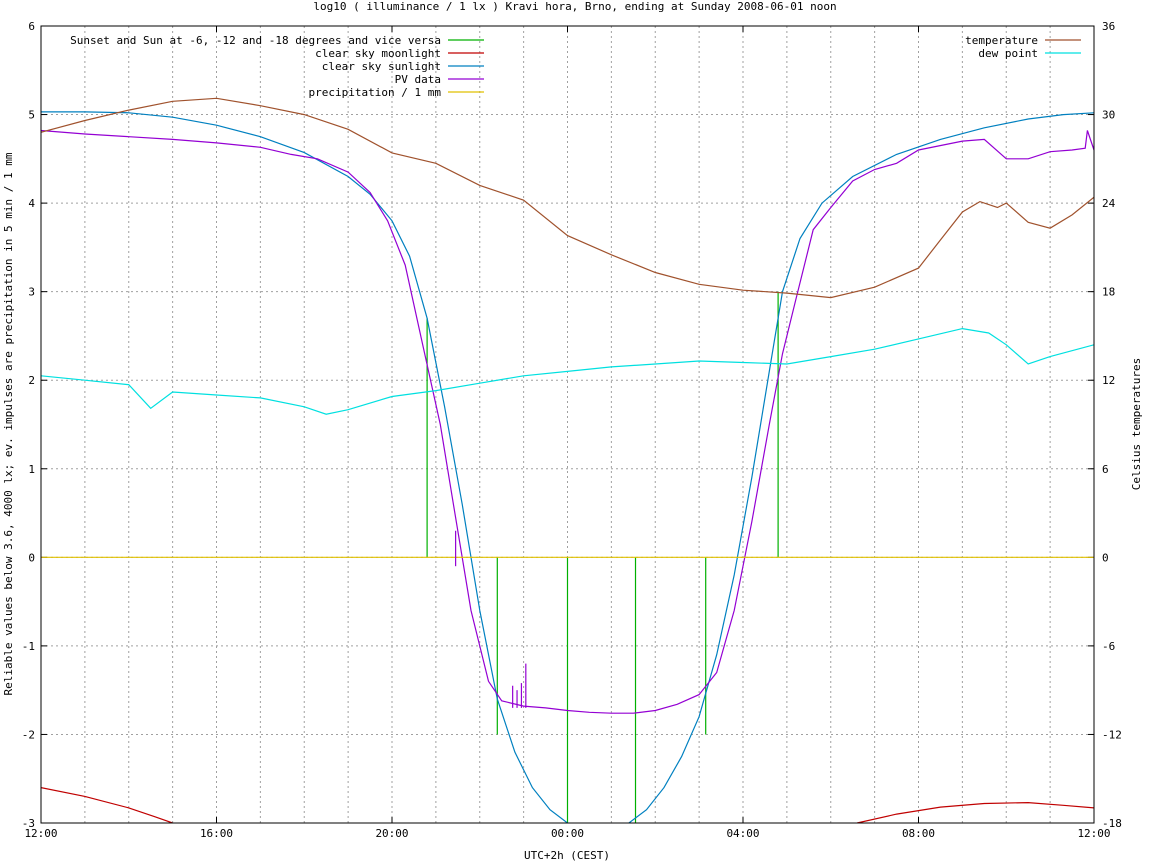 This screenshot has height=863, width=1151. Describe the element at coordinates (31, 203) in the screenshot. I see `y-tick-label: 4` at that location.